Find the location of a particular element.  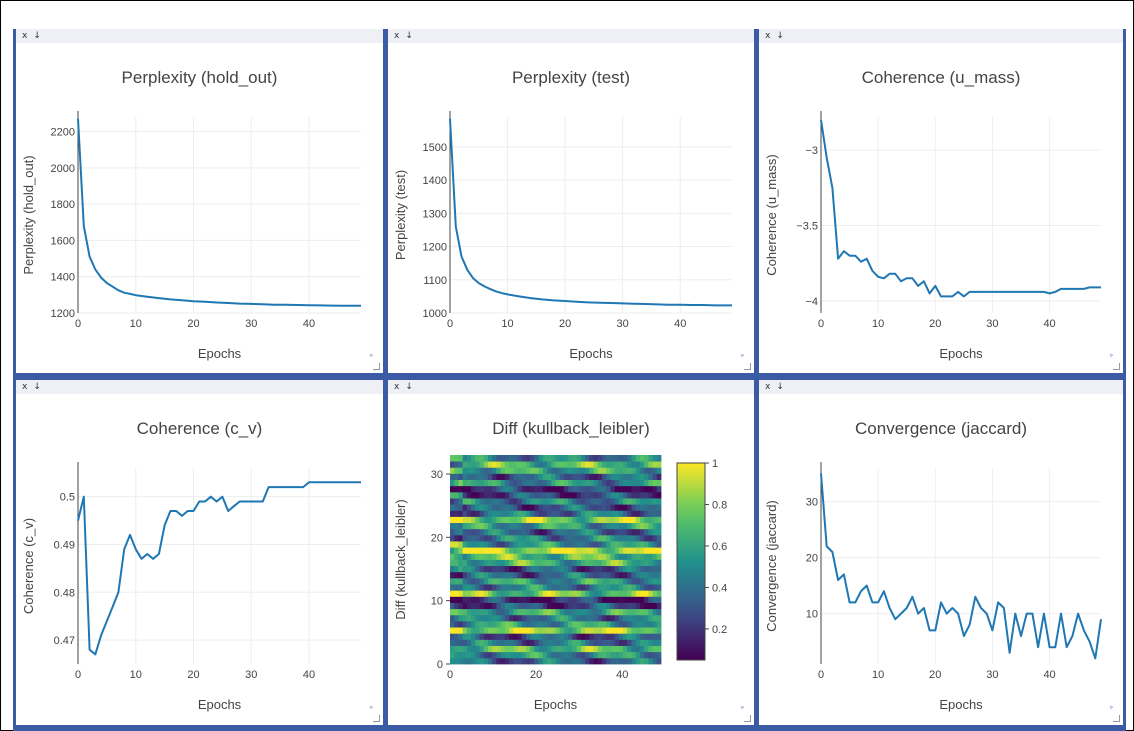

y-tick-label: 1100 is located at coordinates (435, 281).